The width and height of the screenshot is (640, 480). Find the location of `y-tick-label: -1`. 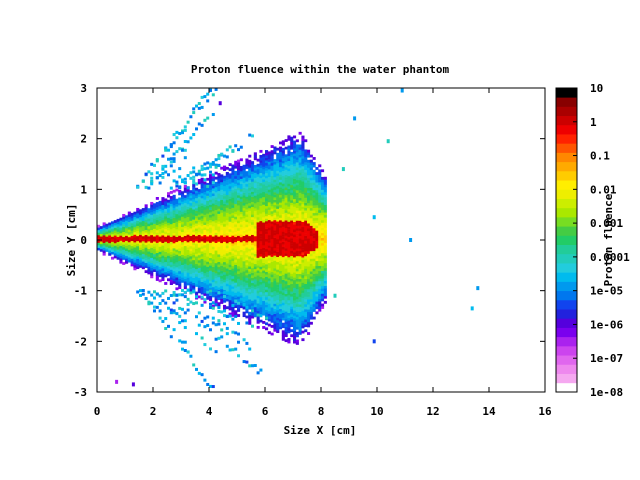

y-tick-label: -1 is located at coordinates (81, 291).